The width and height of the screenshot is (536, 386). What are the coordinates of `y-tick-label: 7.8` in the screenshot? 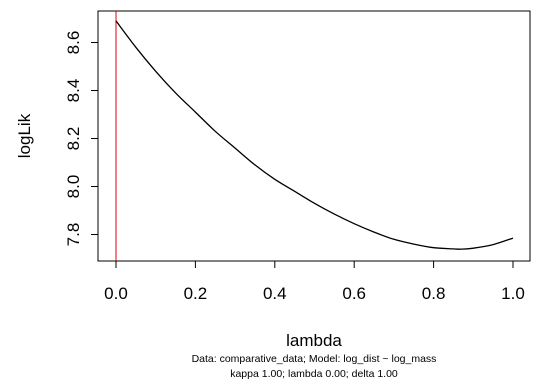 It's located at (73, 235).